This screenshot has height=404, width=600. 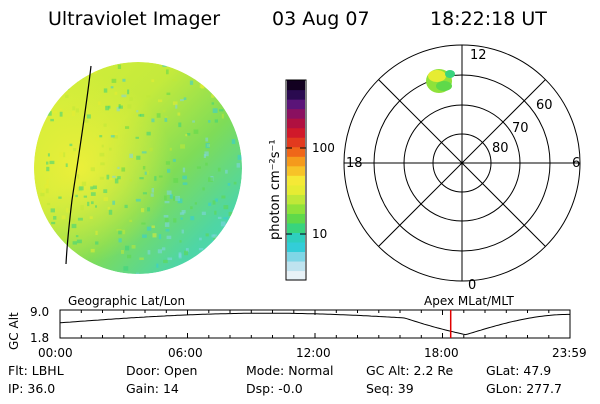 I want to click on info-seq: Seq: 39, so click(x=390, y=388).